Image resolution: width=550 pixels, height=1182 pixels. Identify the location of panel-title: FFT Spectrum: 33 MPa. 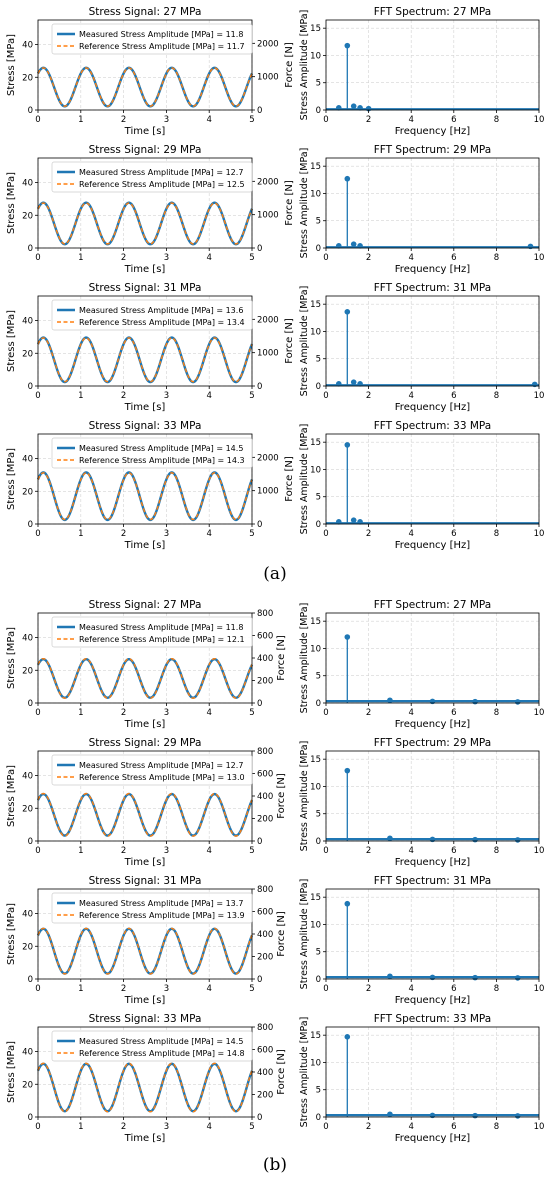
(432, 1019).